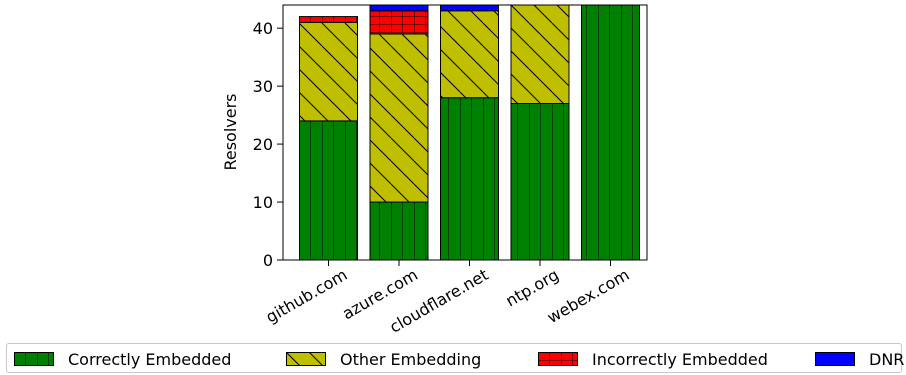  I want to click on bar-segment-incorrectly-embedded-github-com, so click(328, 19).